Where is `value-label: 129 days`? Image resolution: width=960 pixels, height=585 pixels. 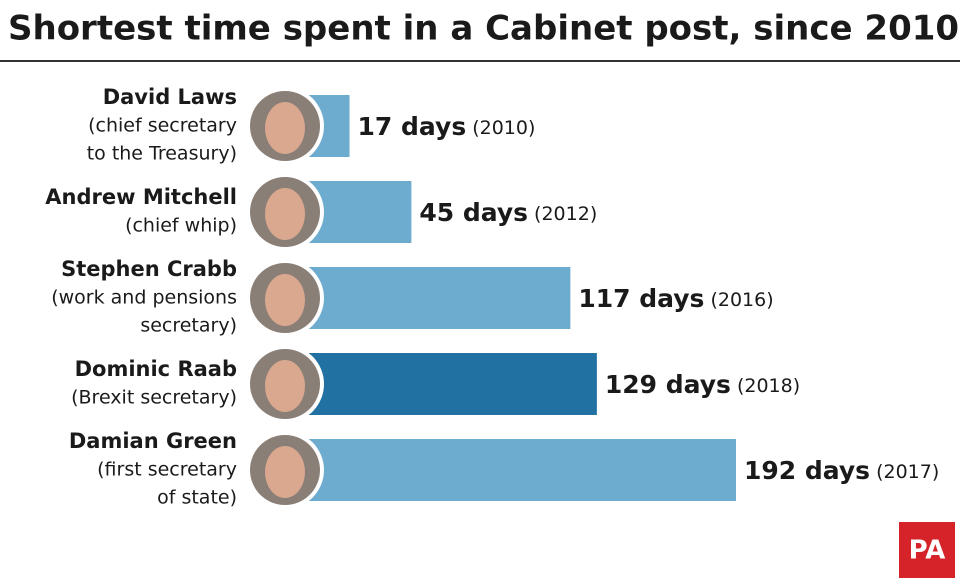
value-label: 129 days is located at coordinates (668, 384).